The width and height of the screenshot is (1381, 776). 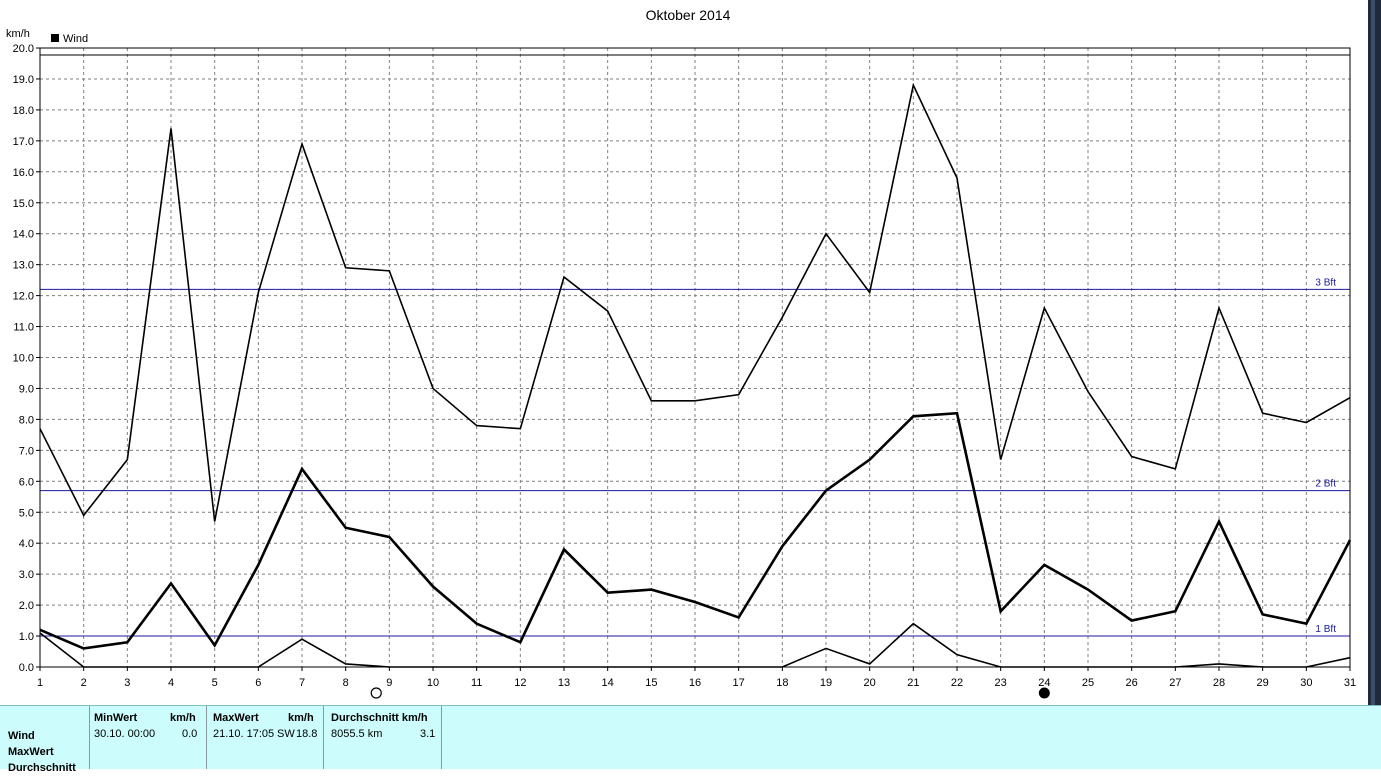 I want to click on x-tick-label-4: 4, so click(x=171, y=683).